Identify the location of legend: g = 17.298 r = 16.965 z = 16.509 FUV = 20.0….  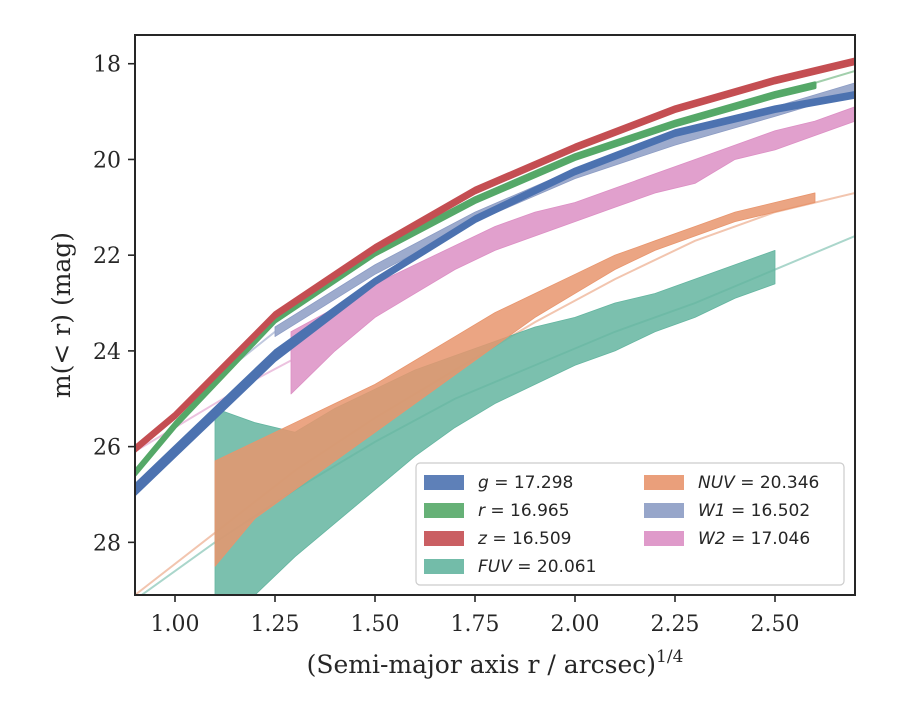
(630, 524).